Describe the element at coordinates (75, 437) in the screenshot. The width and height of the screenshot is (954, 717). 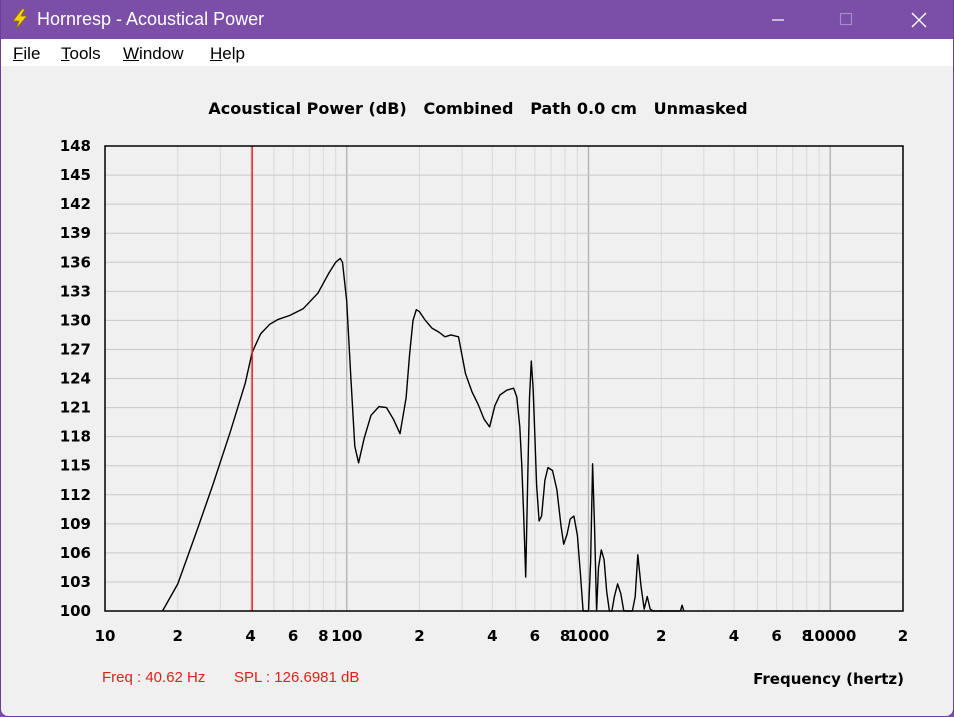
I see `y-tick-label: 118` at that location.